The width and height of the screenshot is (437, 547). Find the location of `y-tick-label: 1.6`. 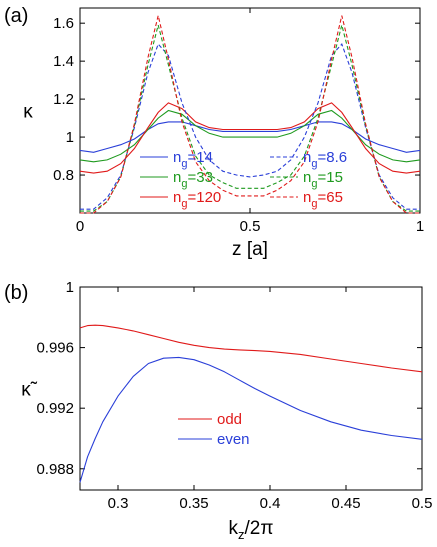

y-tick-label: 1.6 is located at coordinates (63, 23).